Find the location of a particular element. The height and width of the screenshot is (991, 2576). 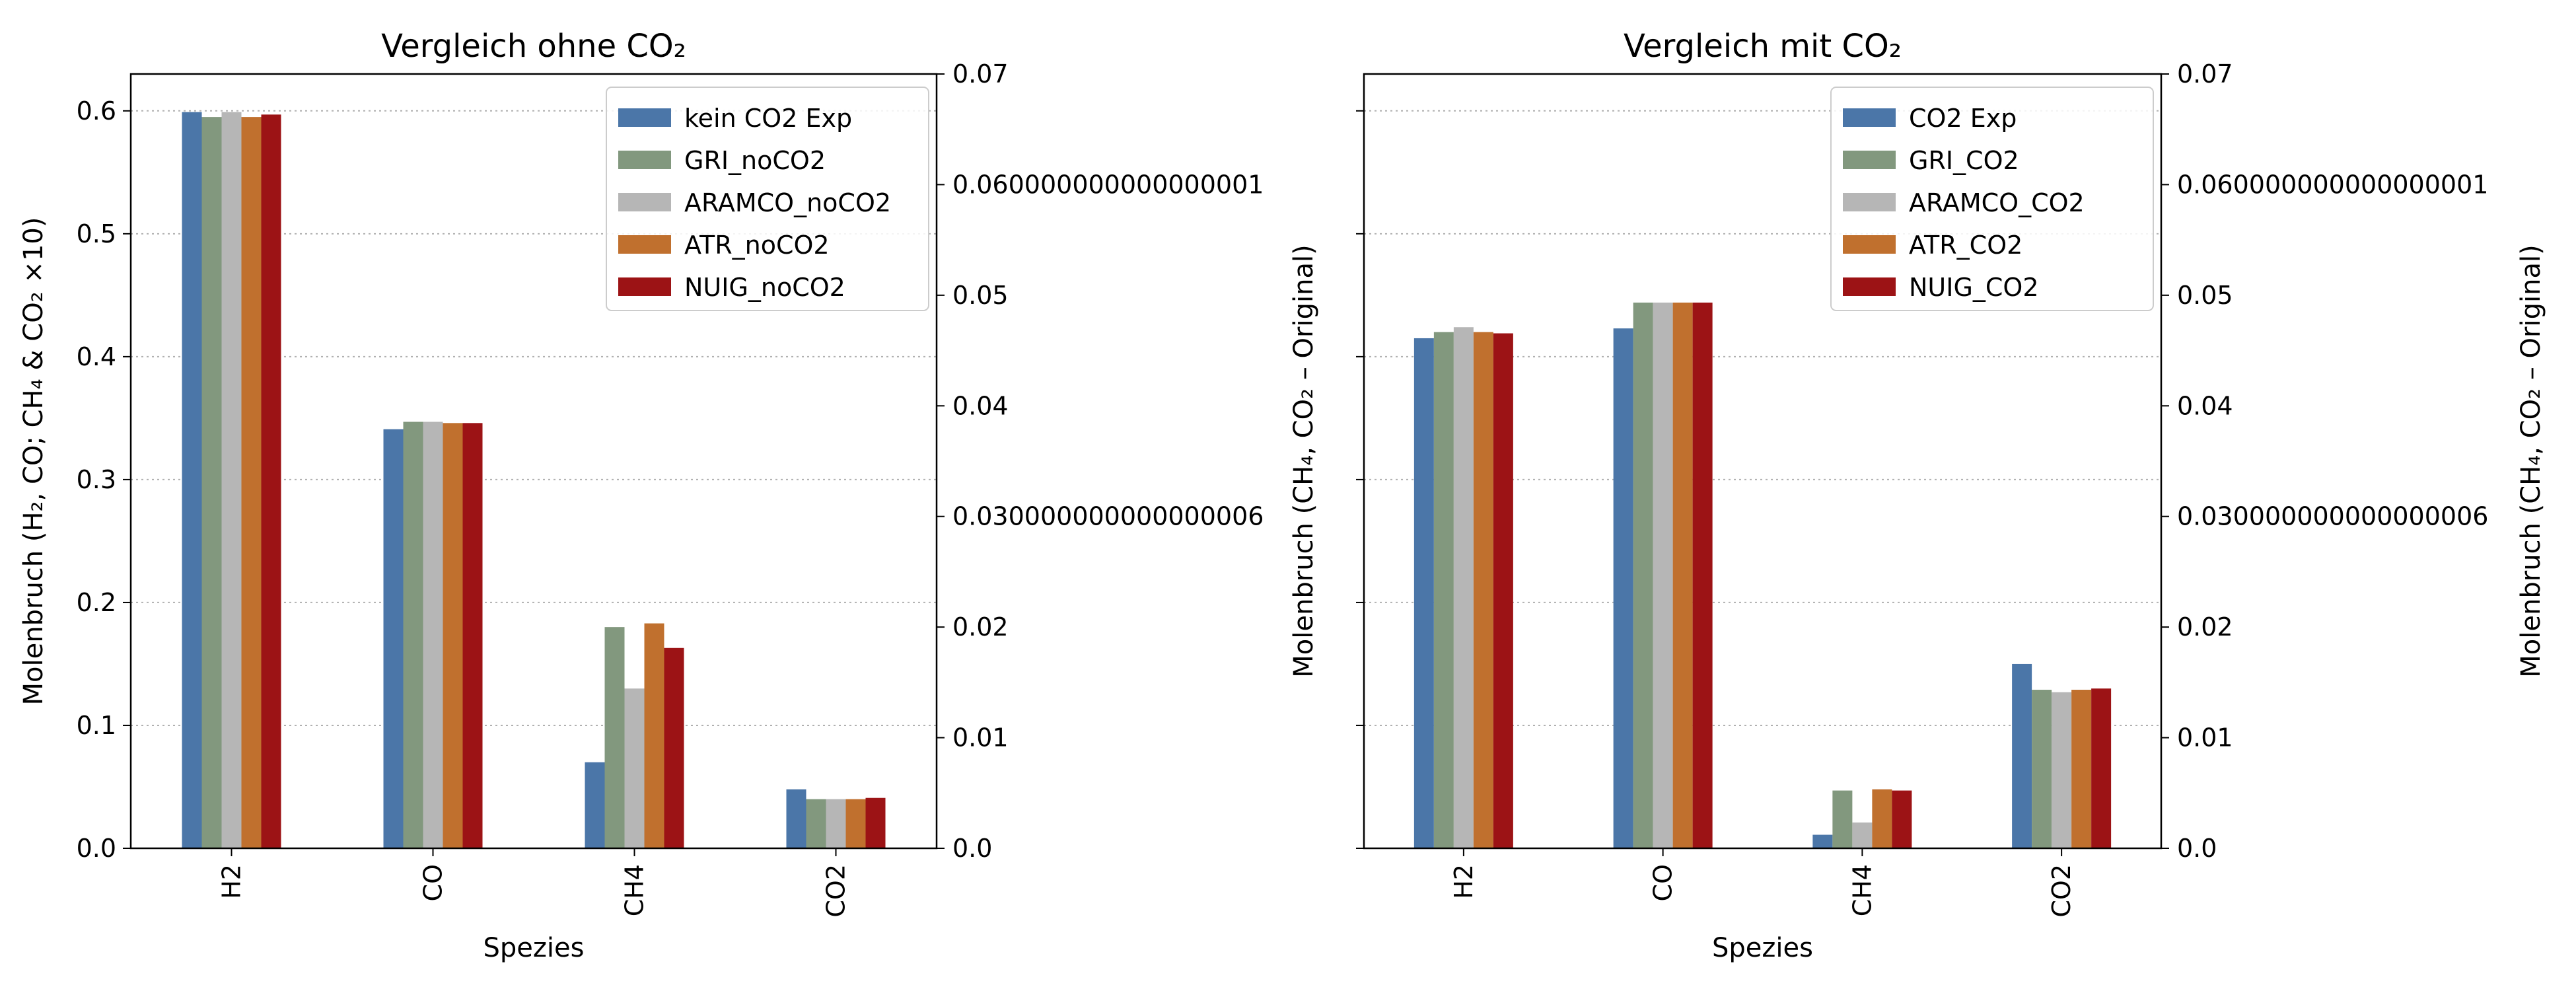

legend-entry: ATR_noCO2 is located at coordinates (757, 245).